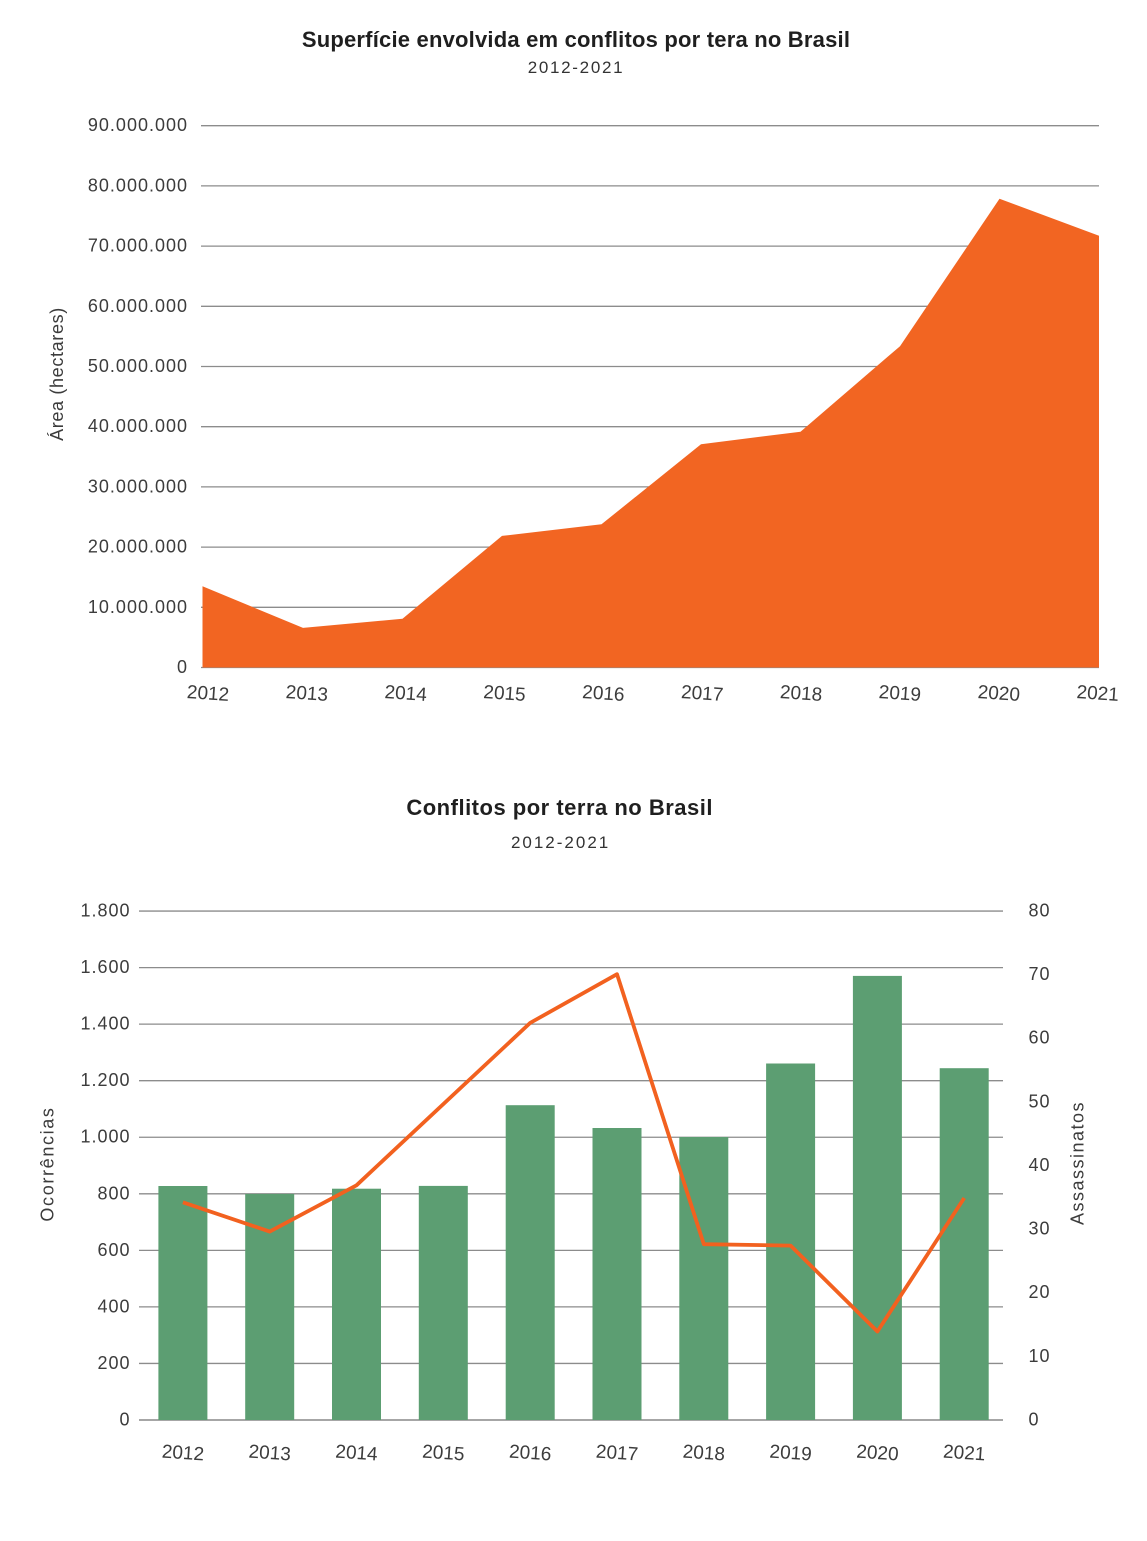 Image resolution: width=1147 pixels, height=1541 pixels. I want to click on svg-text: 50.000.000, so click(138, 366).